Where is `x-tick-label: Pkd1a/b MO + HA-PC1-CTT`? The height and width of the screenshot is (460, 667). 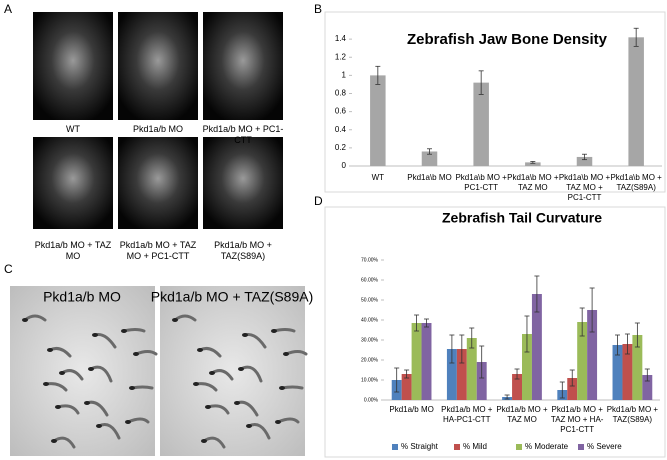
x-tick-label: Pkd1a/b MO + HA-PC1-CTT is located at coordinates (467, 414).